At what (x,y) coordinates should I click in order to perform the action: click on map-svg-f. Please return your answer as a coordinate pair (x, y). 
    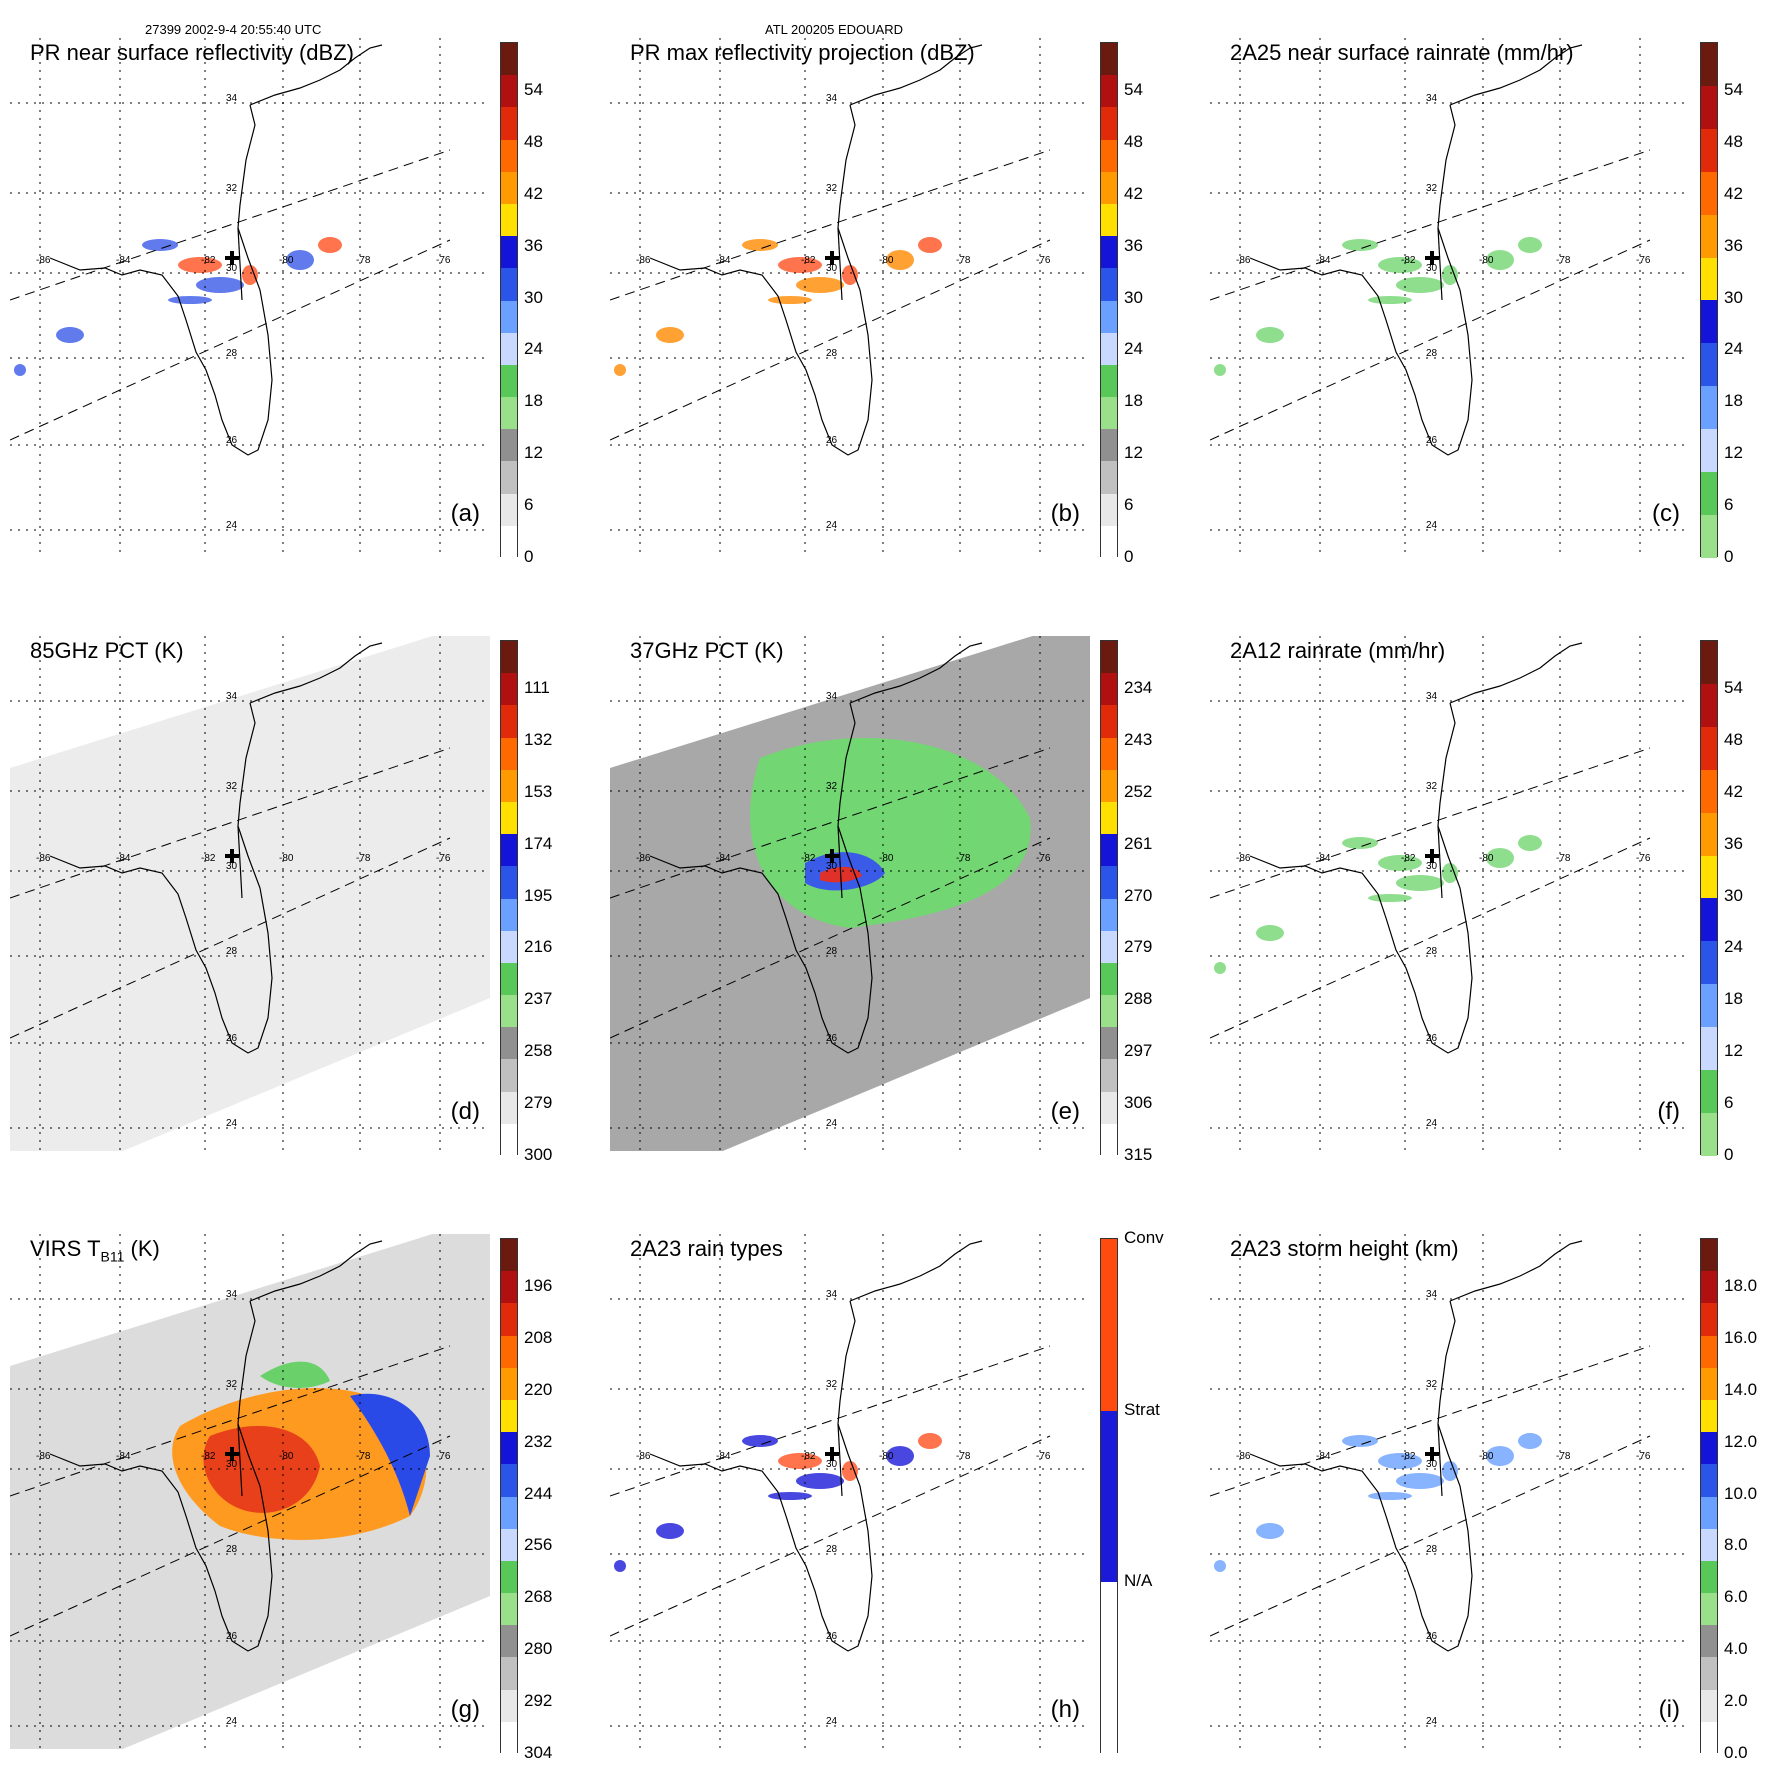
    Looking at the image, I should click on (1450, 893).